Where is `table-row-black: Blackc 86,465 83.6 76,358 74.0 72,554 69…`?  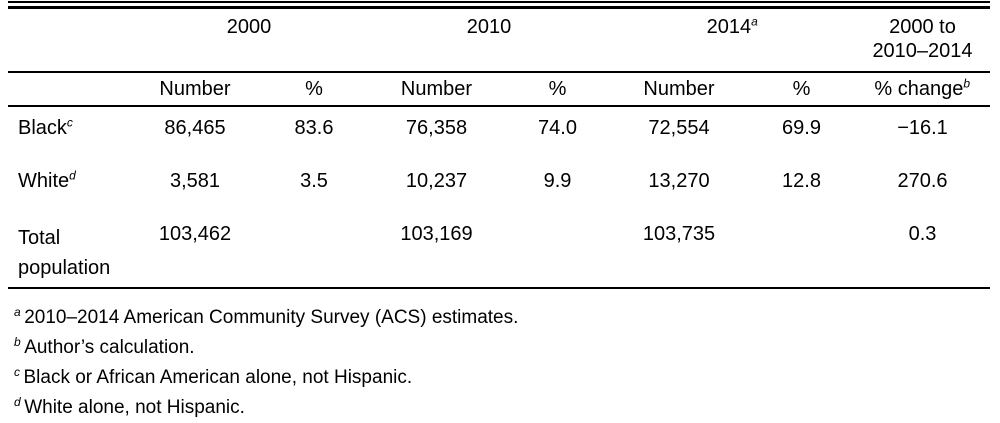
table-row-black: Blackc 86,465 83.6 76,358 74.0 72,554 69… is located at coordinates (499, 133).